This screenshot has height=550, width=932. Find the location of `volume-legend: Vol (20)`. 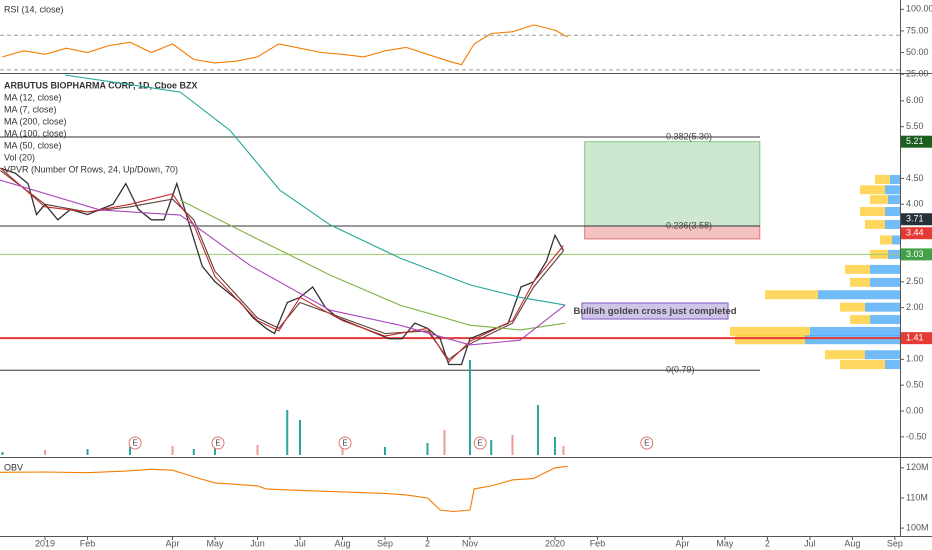

volume-legend: Vol (20) is located at coordinates (19, 157).